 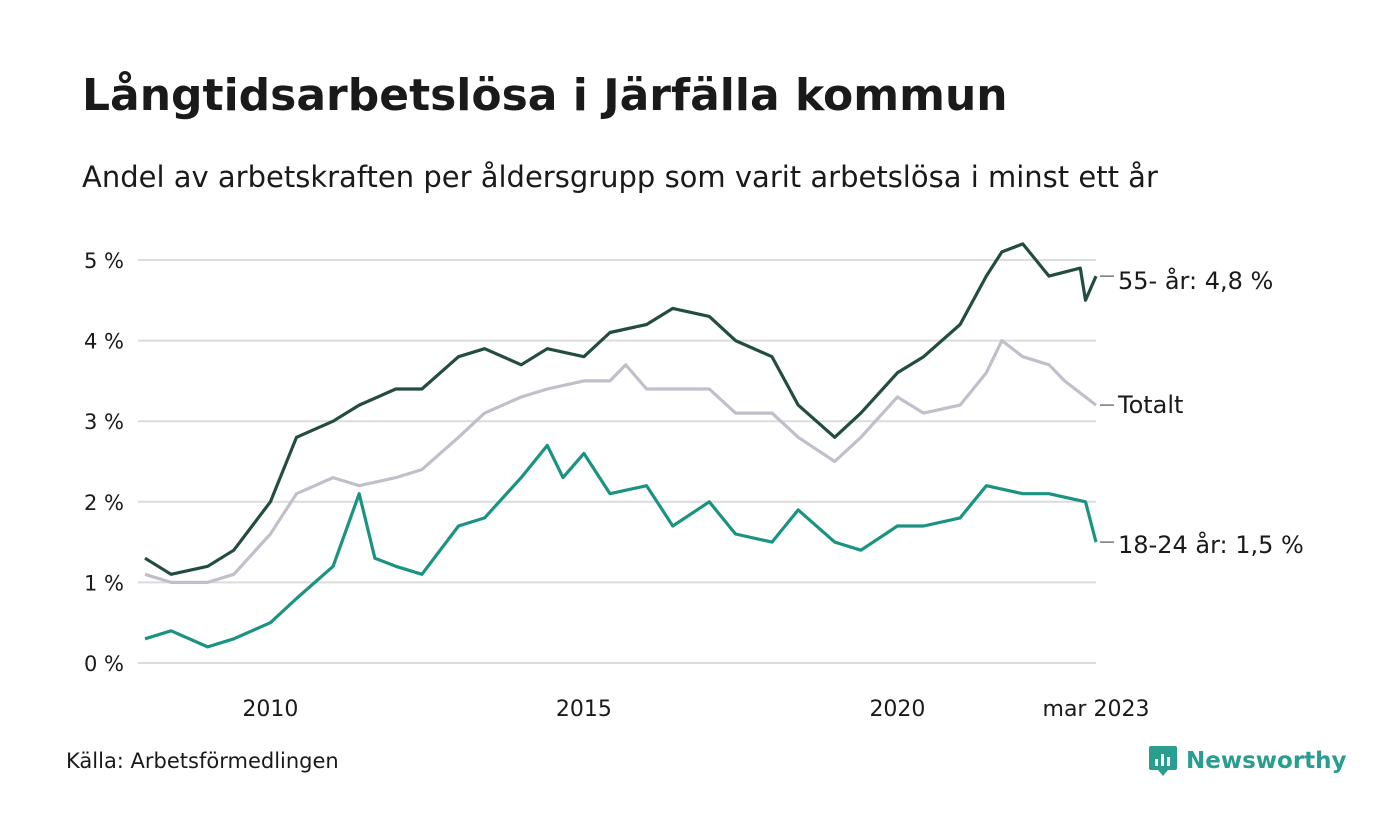 I want to click on x-tick-label: 2020, so click(x=897, y=709).